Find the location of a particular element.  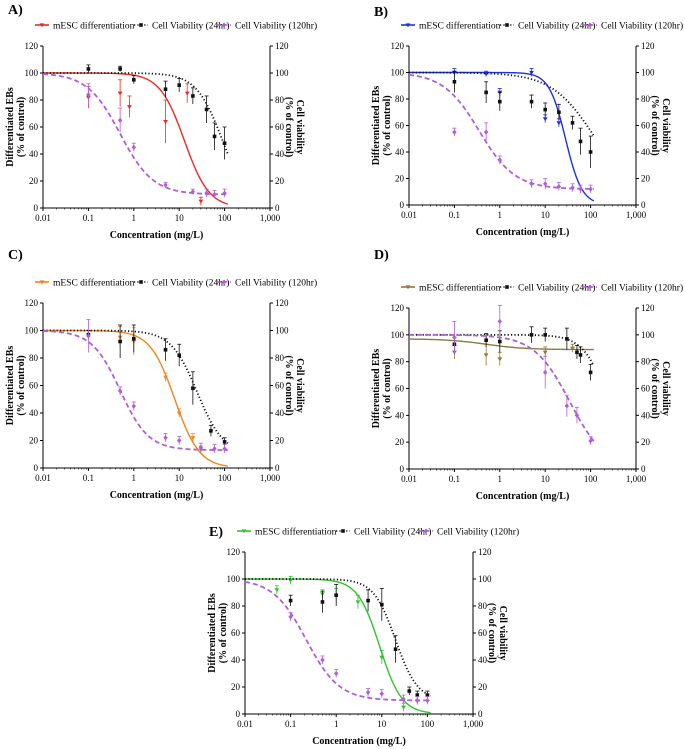

panel-label: A) is located at coordinates (15, 10).